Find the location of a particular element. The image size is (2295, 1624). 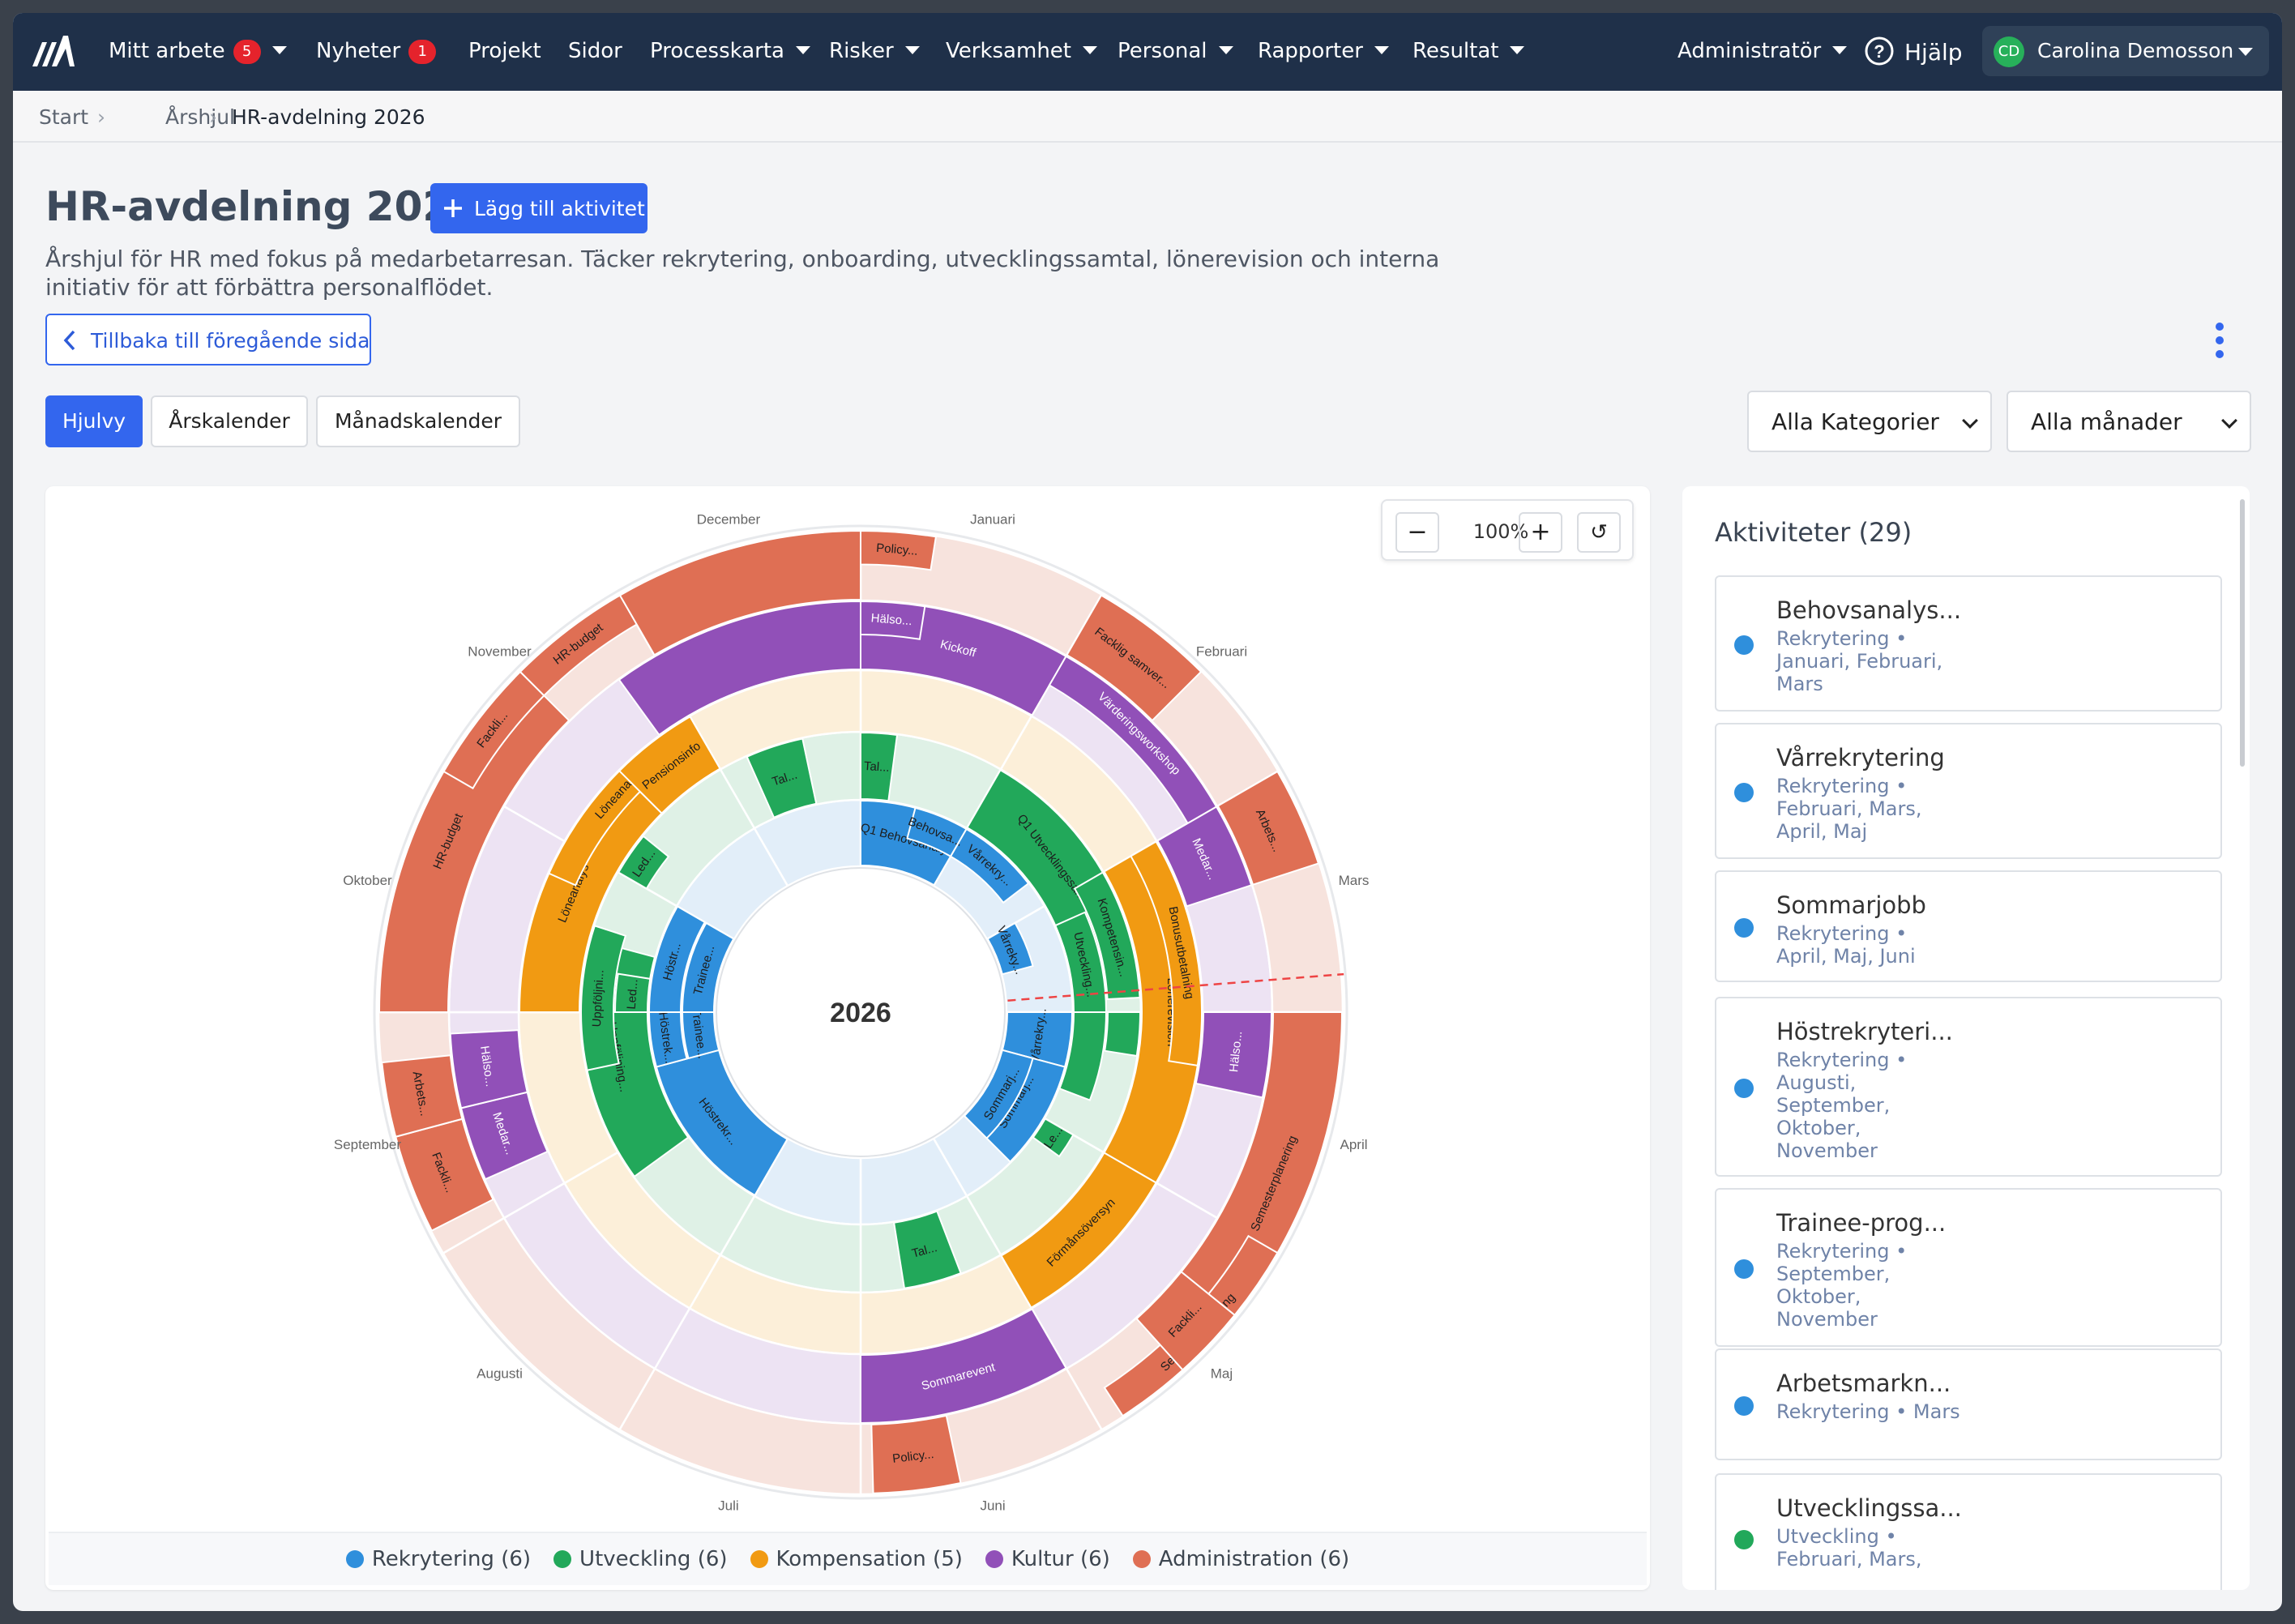

help-label: Hjälp is located at coordinates (1933, 53).